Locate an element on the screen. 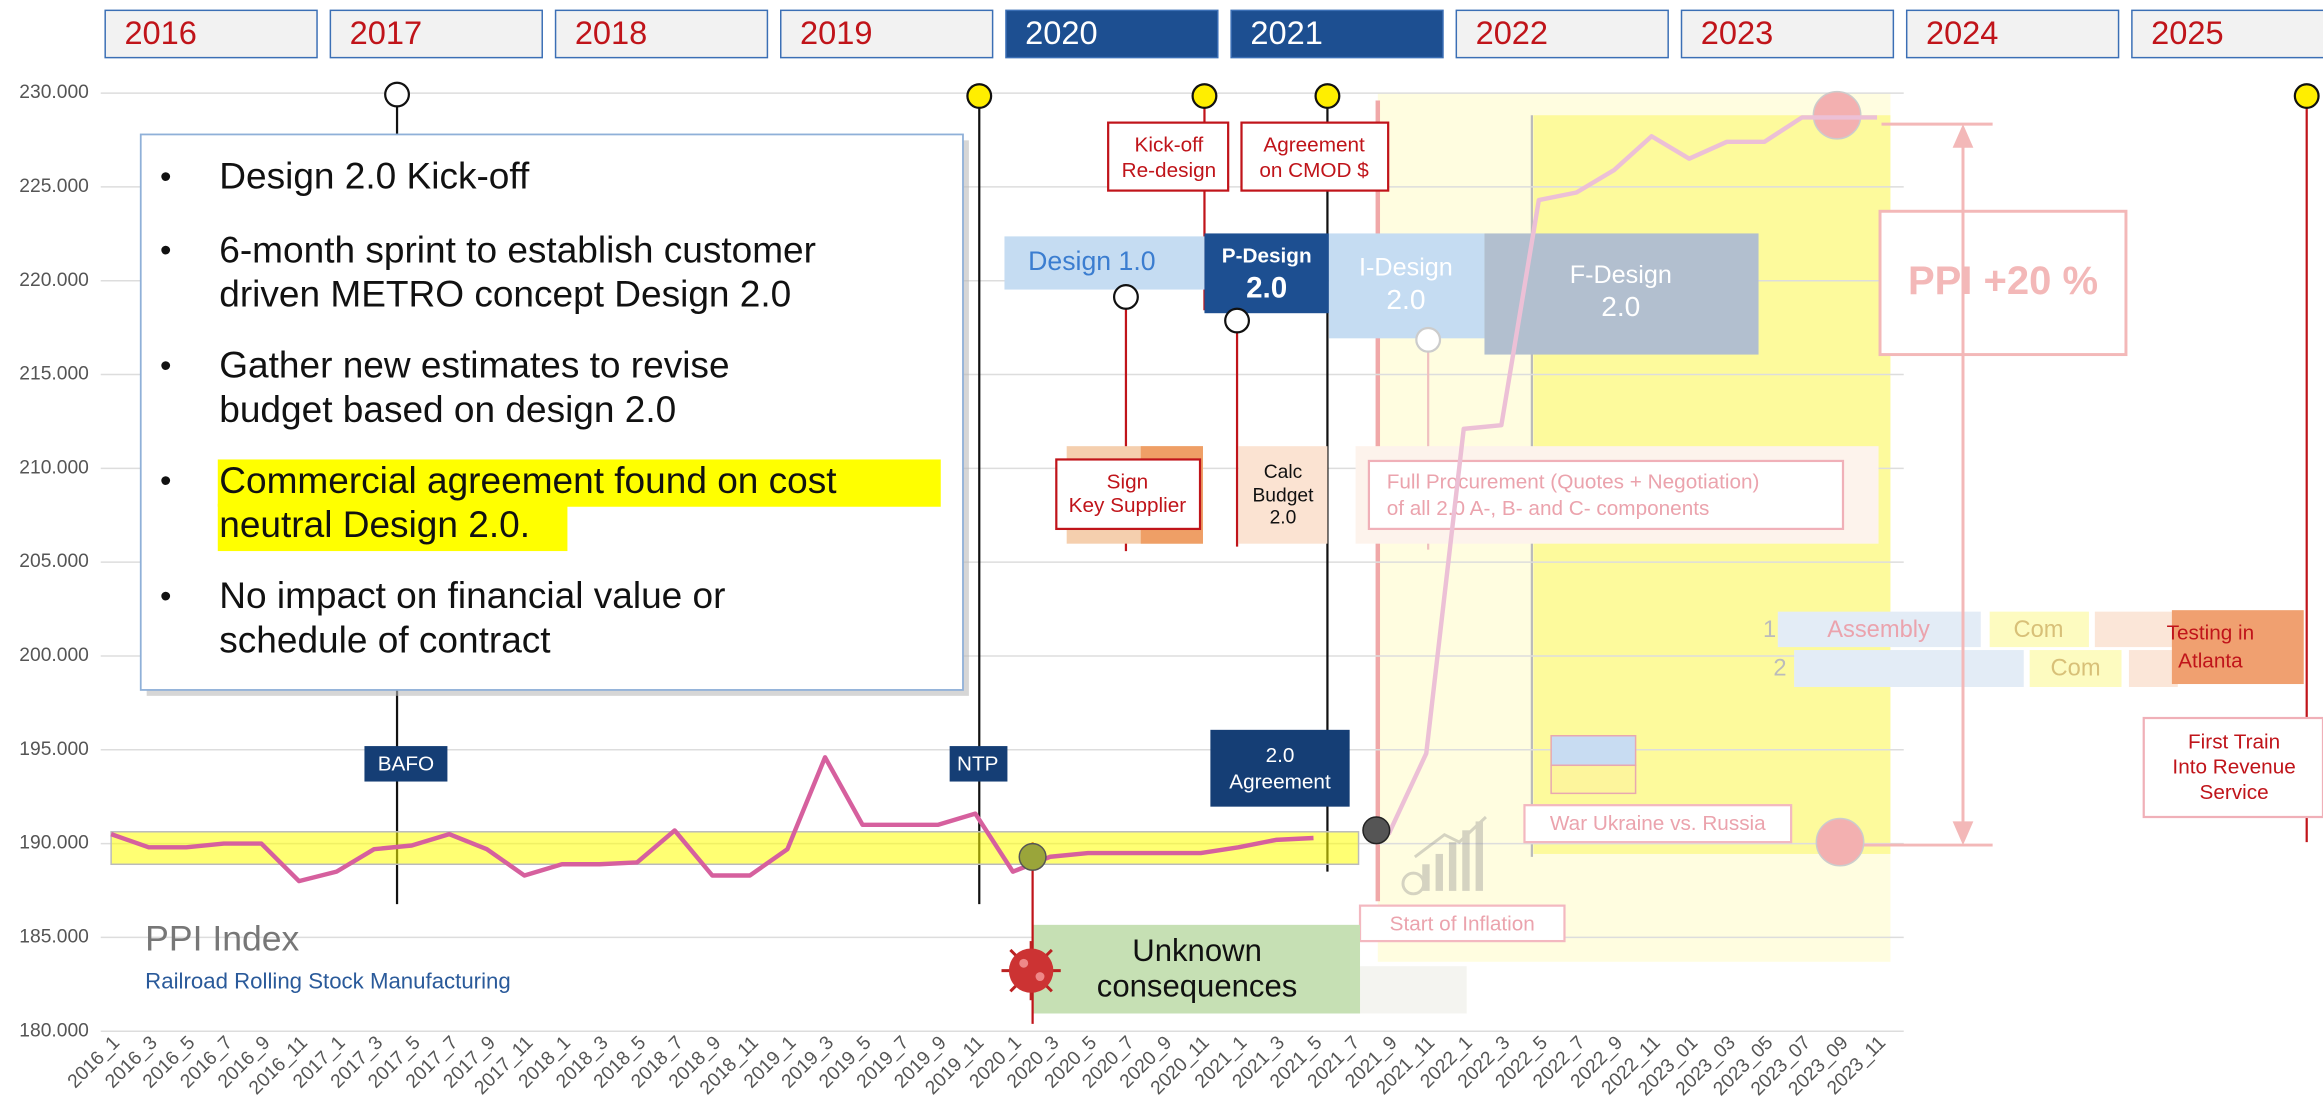 This screenshot has height=1111, width=2323. event-label: Unknown is located at coordinates (1197, 950).